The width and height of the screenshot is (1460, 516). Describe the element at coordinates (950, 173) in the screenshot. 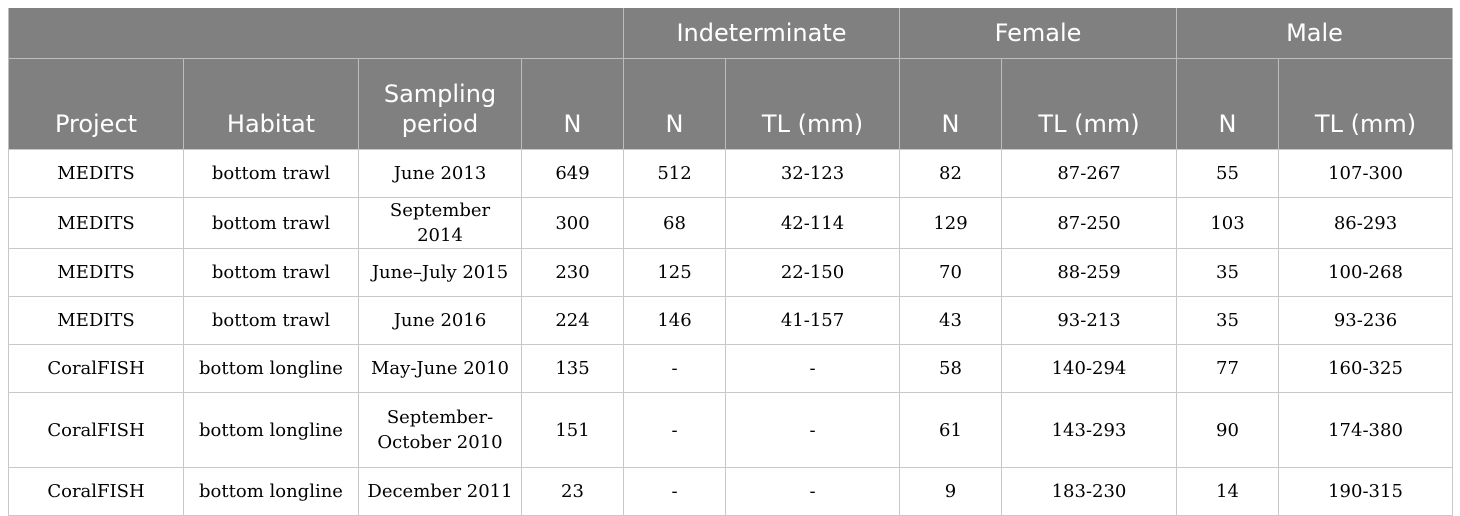

I see `cell-fem-n: 82` at that location.